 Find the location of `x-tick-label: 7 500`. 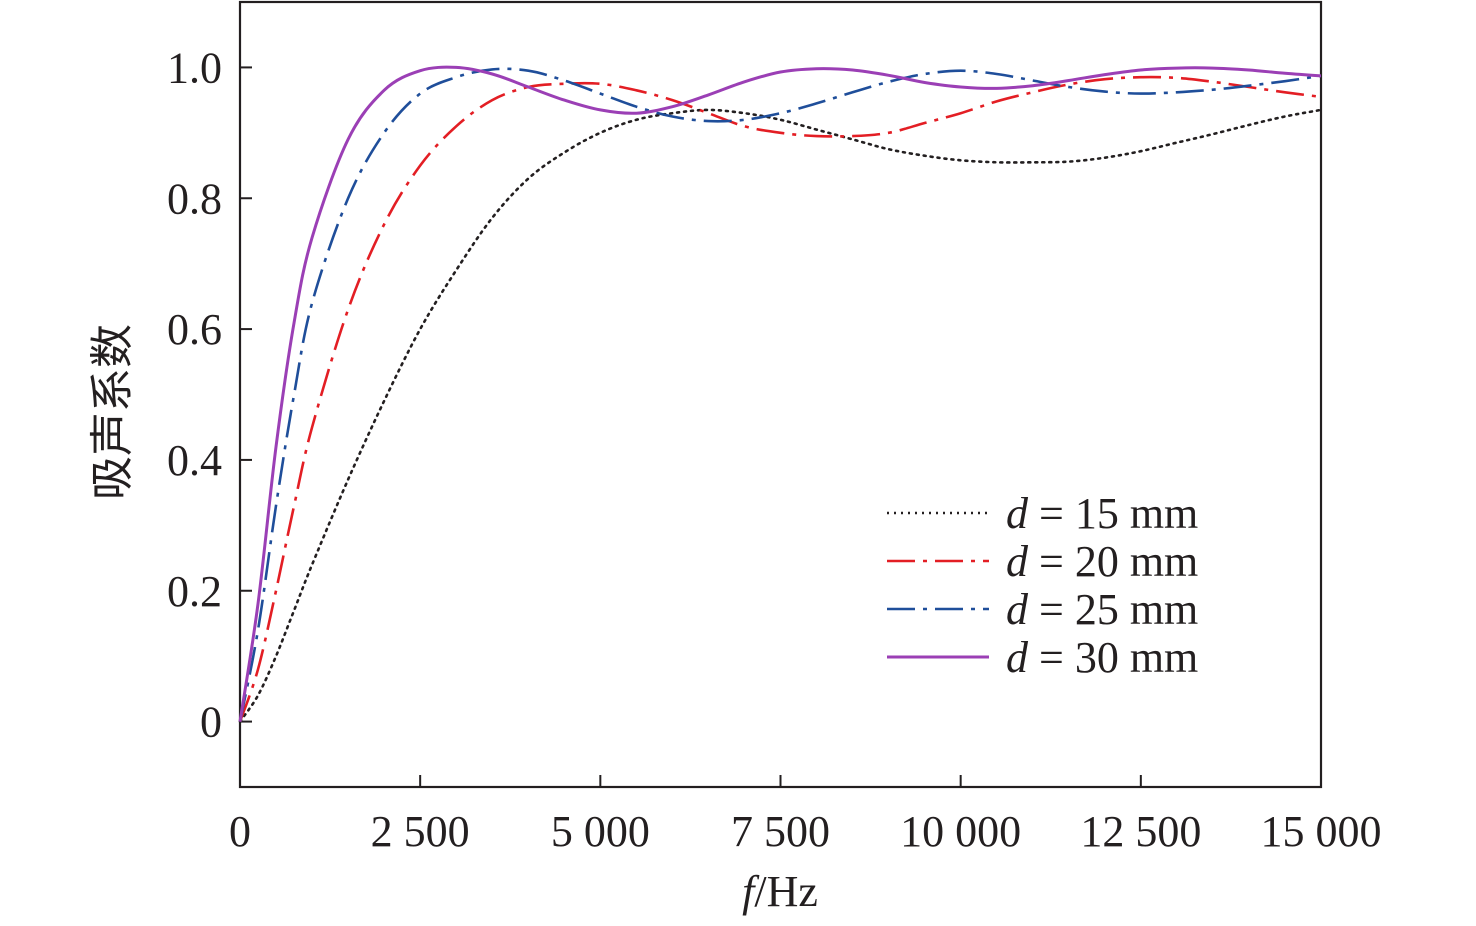

x-tick-label: 7 500 is located at coordinates (780, 831).